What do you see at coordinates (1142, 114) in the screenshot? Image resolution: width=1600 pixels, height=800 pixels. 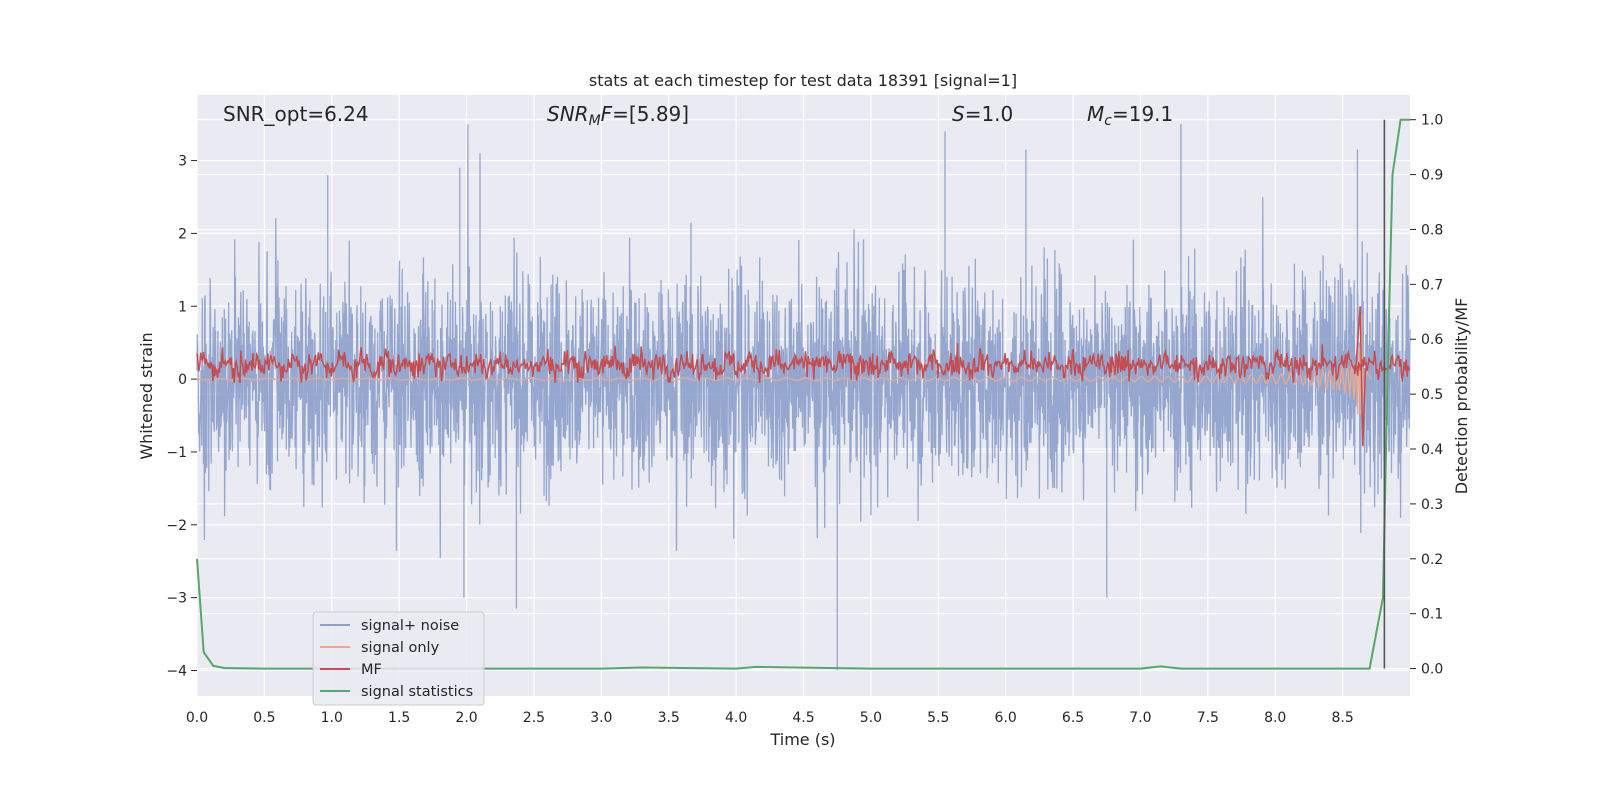 I see `annotation-mc-value: =19.1` at bounding box center [1142, 114].